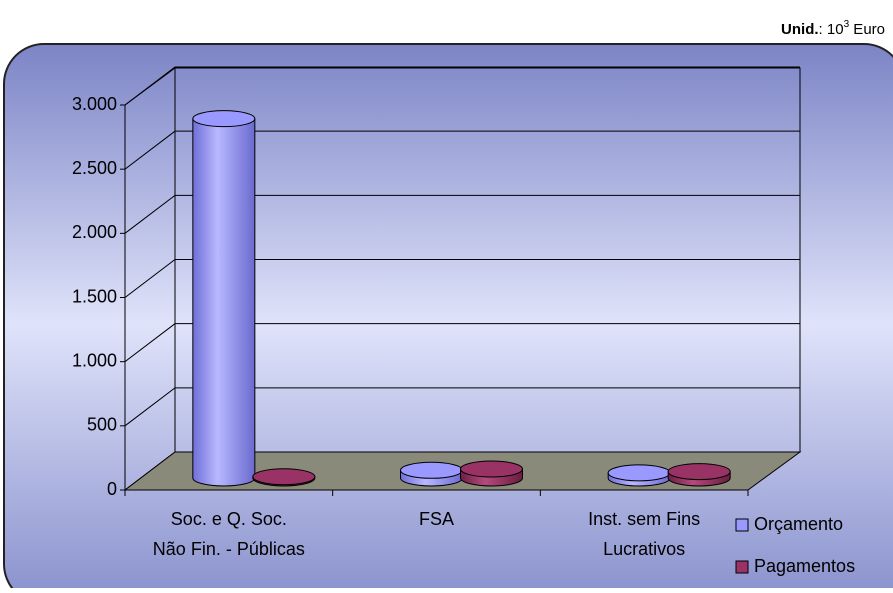  Describe the element at coordinates (847, 24) in the screenshot. I see `unit-sup: 3` at that location.